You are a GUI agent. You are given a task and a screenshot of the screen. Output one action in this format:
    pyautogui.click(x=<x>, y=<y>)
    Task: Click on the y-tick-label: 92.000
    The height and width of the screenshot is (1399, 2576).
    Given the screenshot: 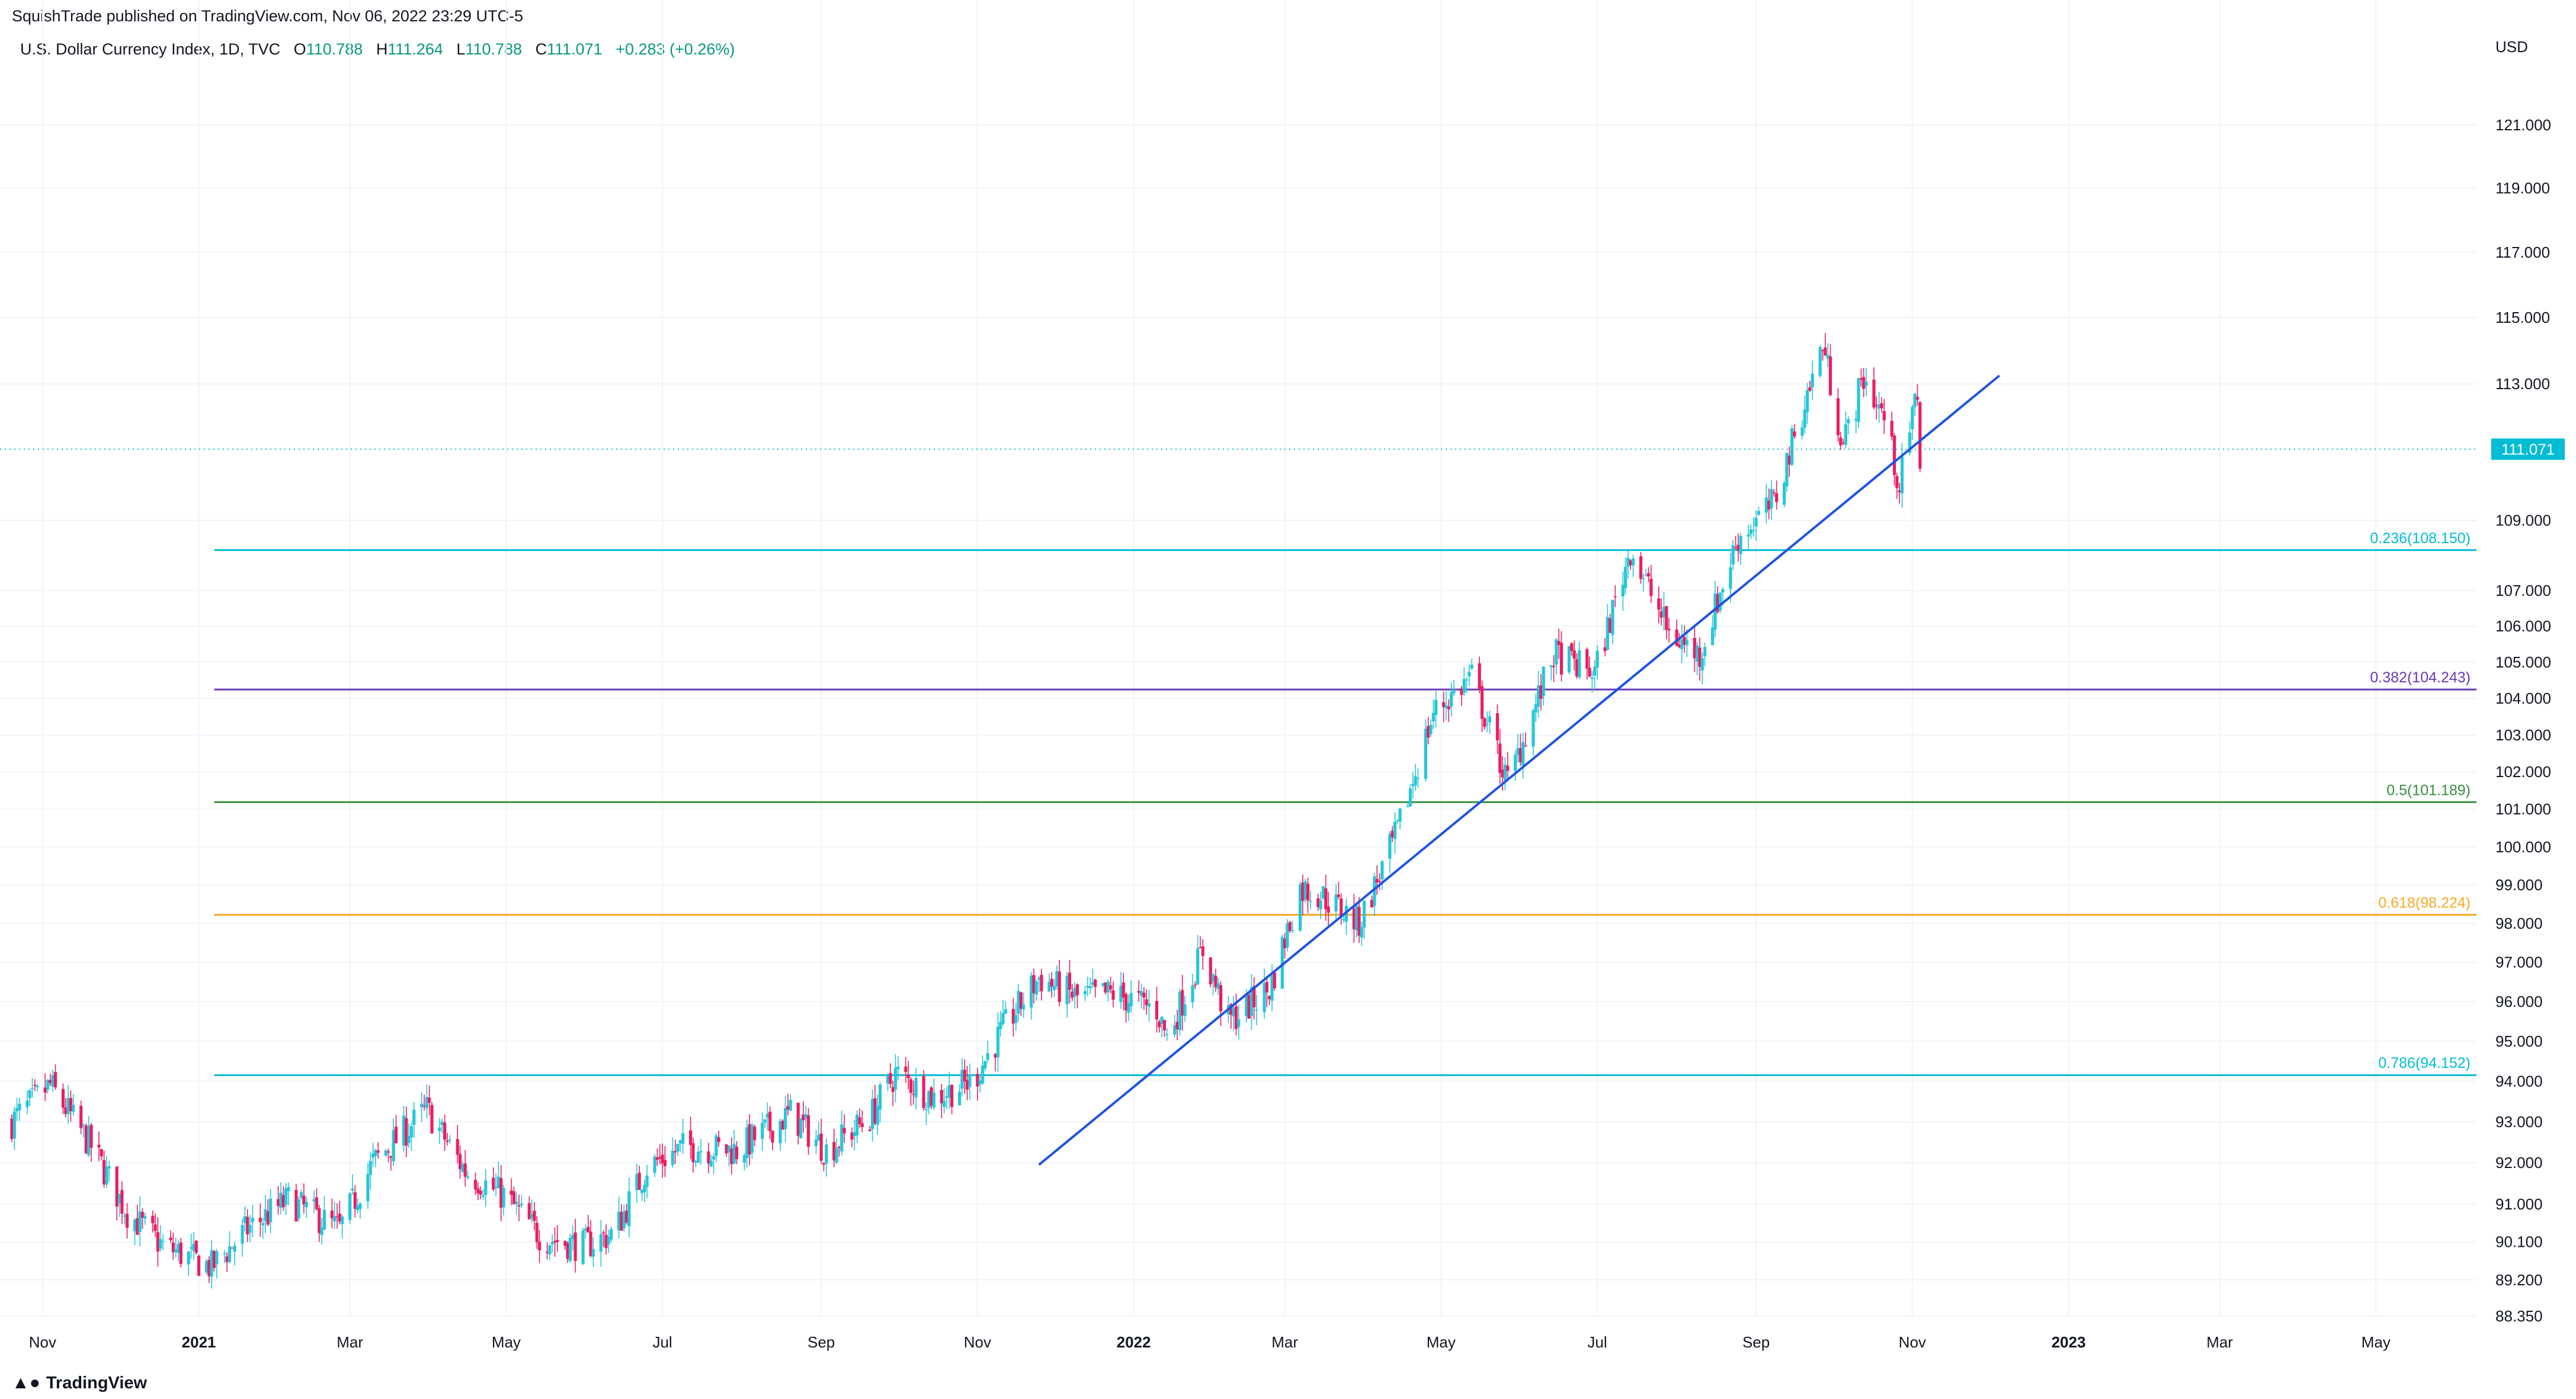 What is the action you would take?
    pyautogui.click(x=2519, y=1163)
    